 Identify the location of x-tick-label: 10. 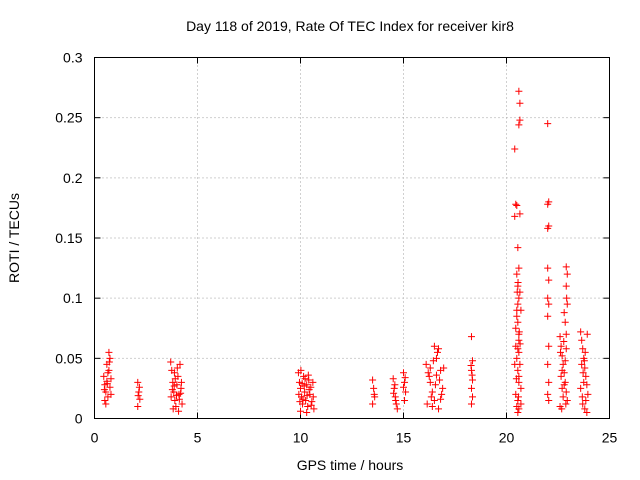
(301, 438).